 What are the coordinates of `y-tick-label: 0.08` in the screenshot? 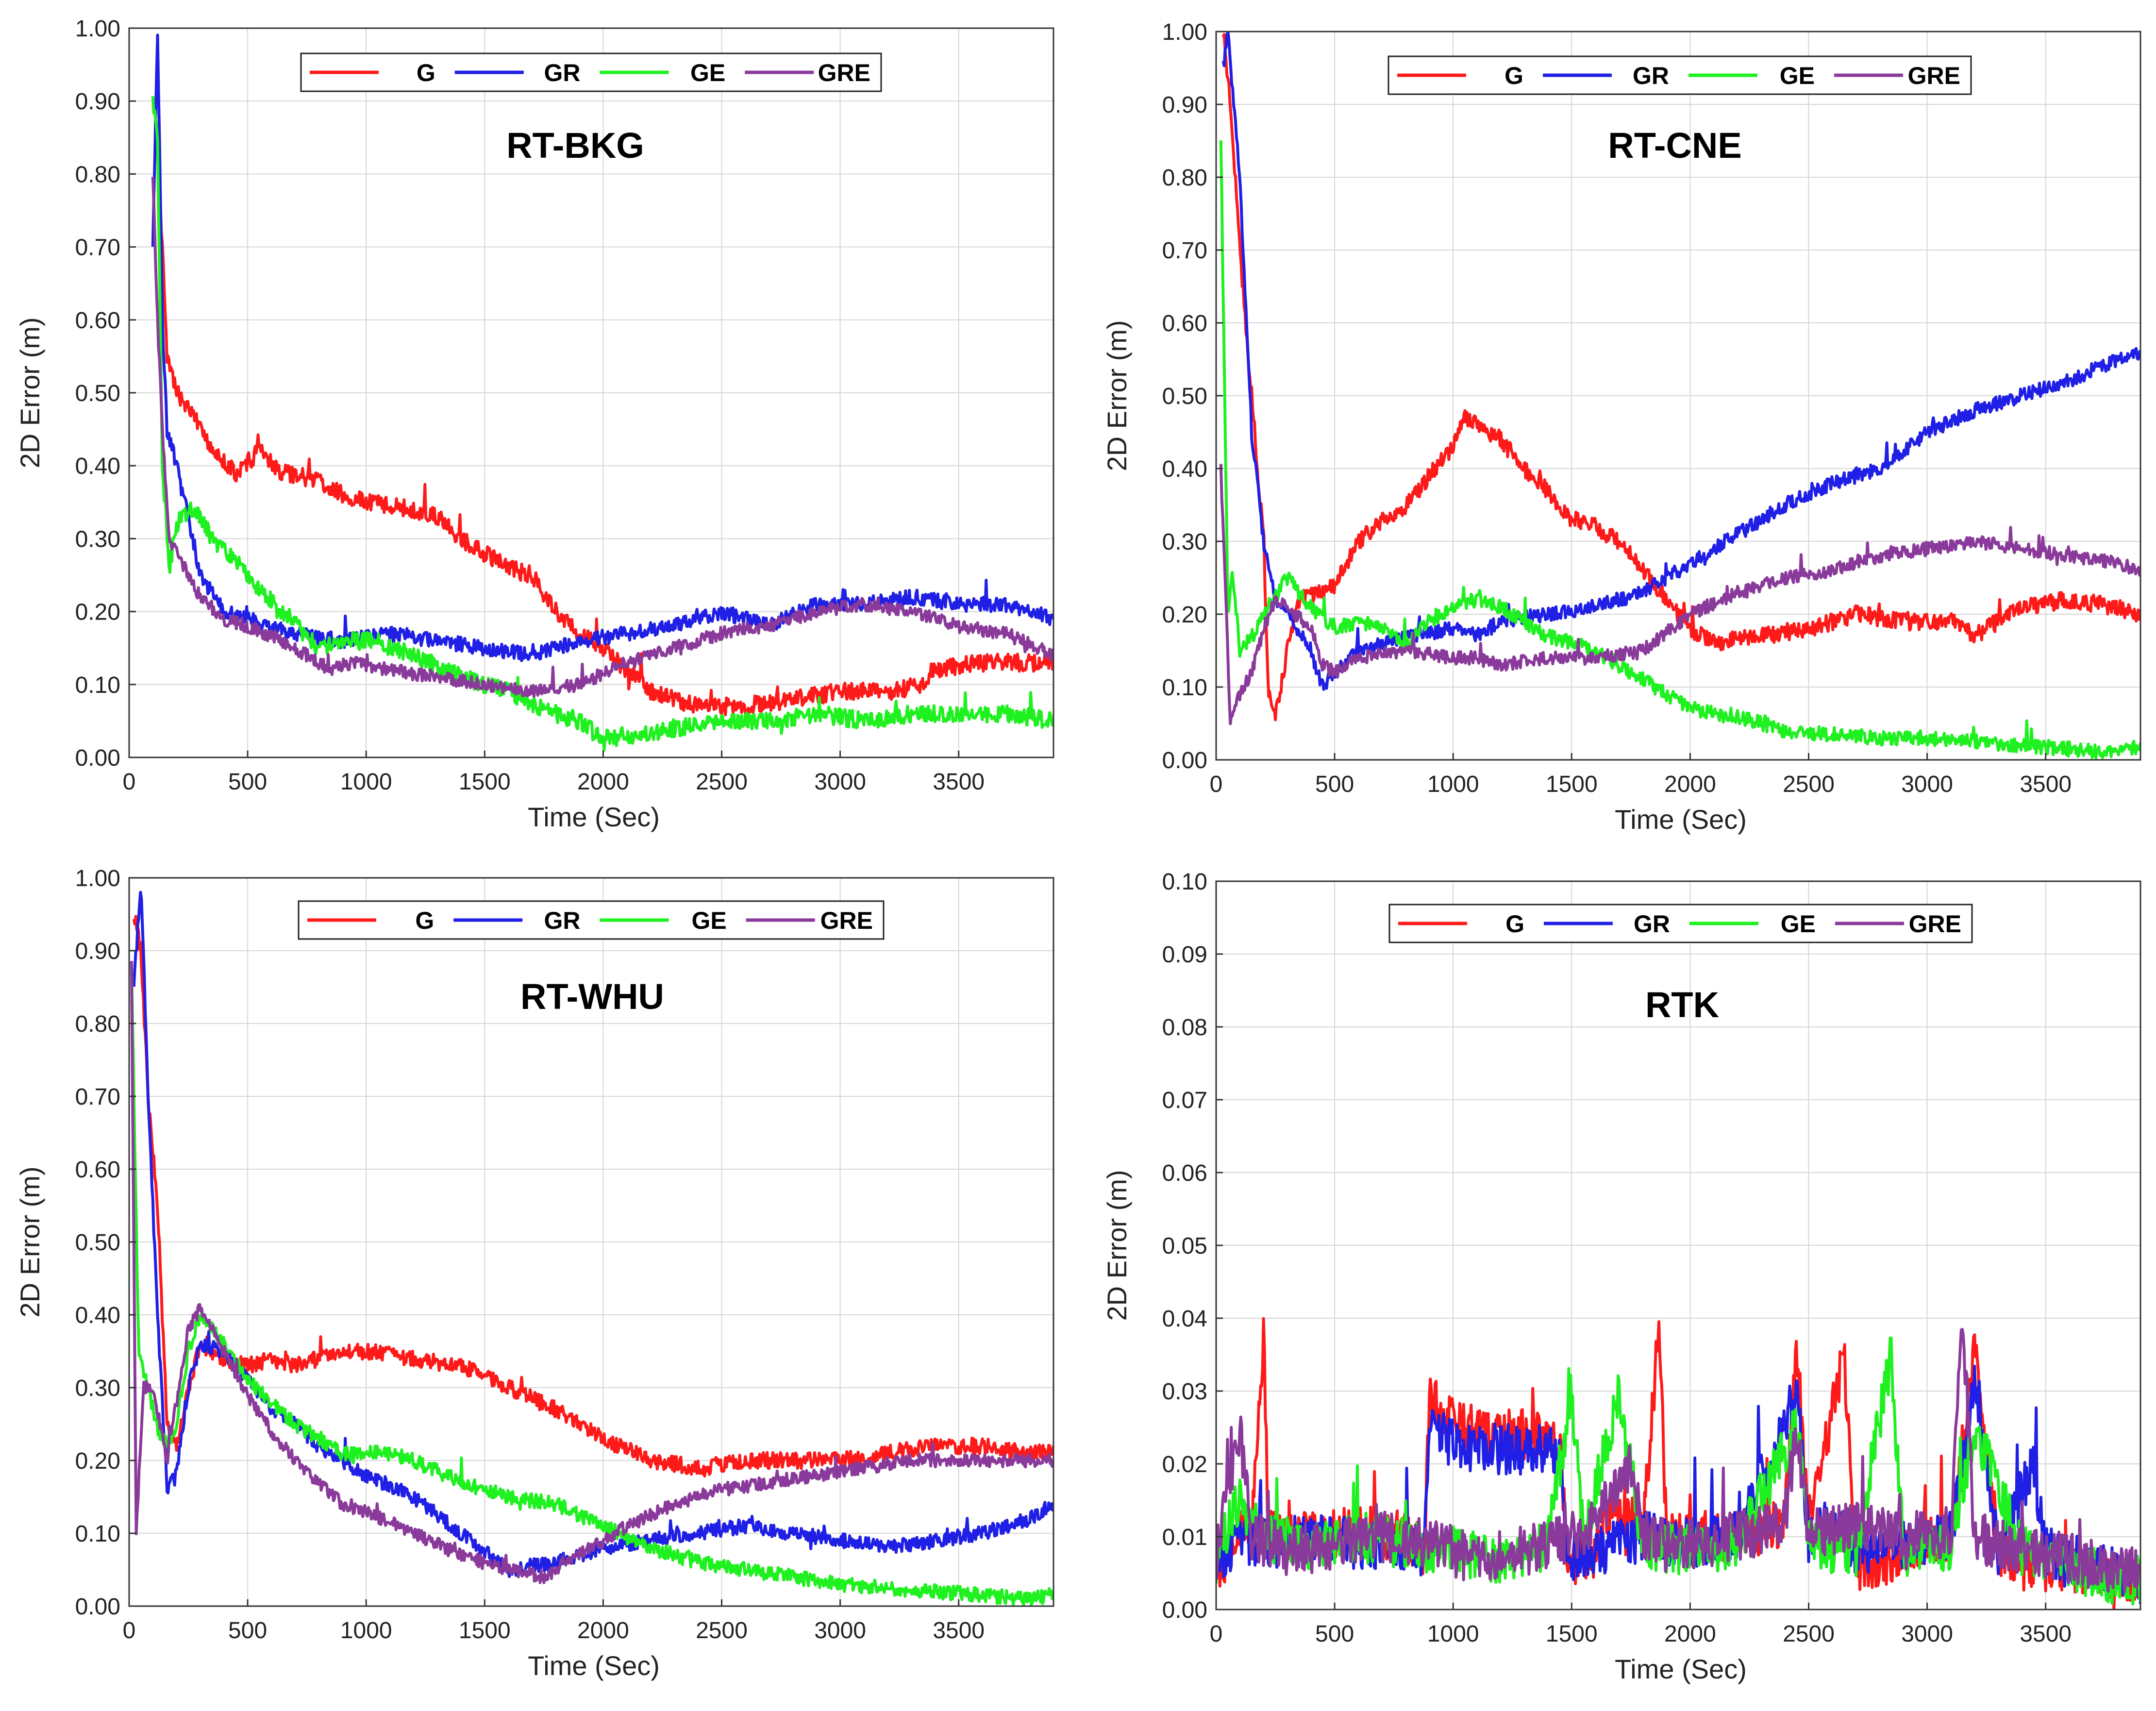 It's located at (1184, 1027).